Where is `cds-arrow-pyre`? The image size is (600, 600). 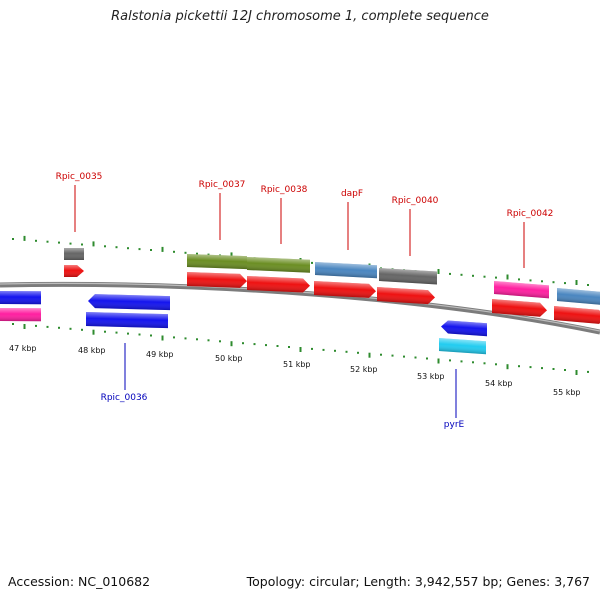 cds-arrow-pyre is located at coordinates (464, 328).